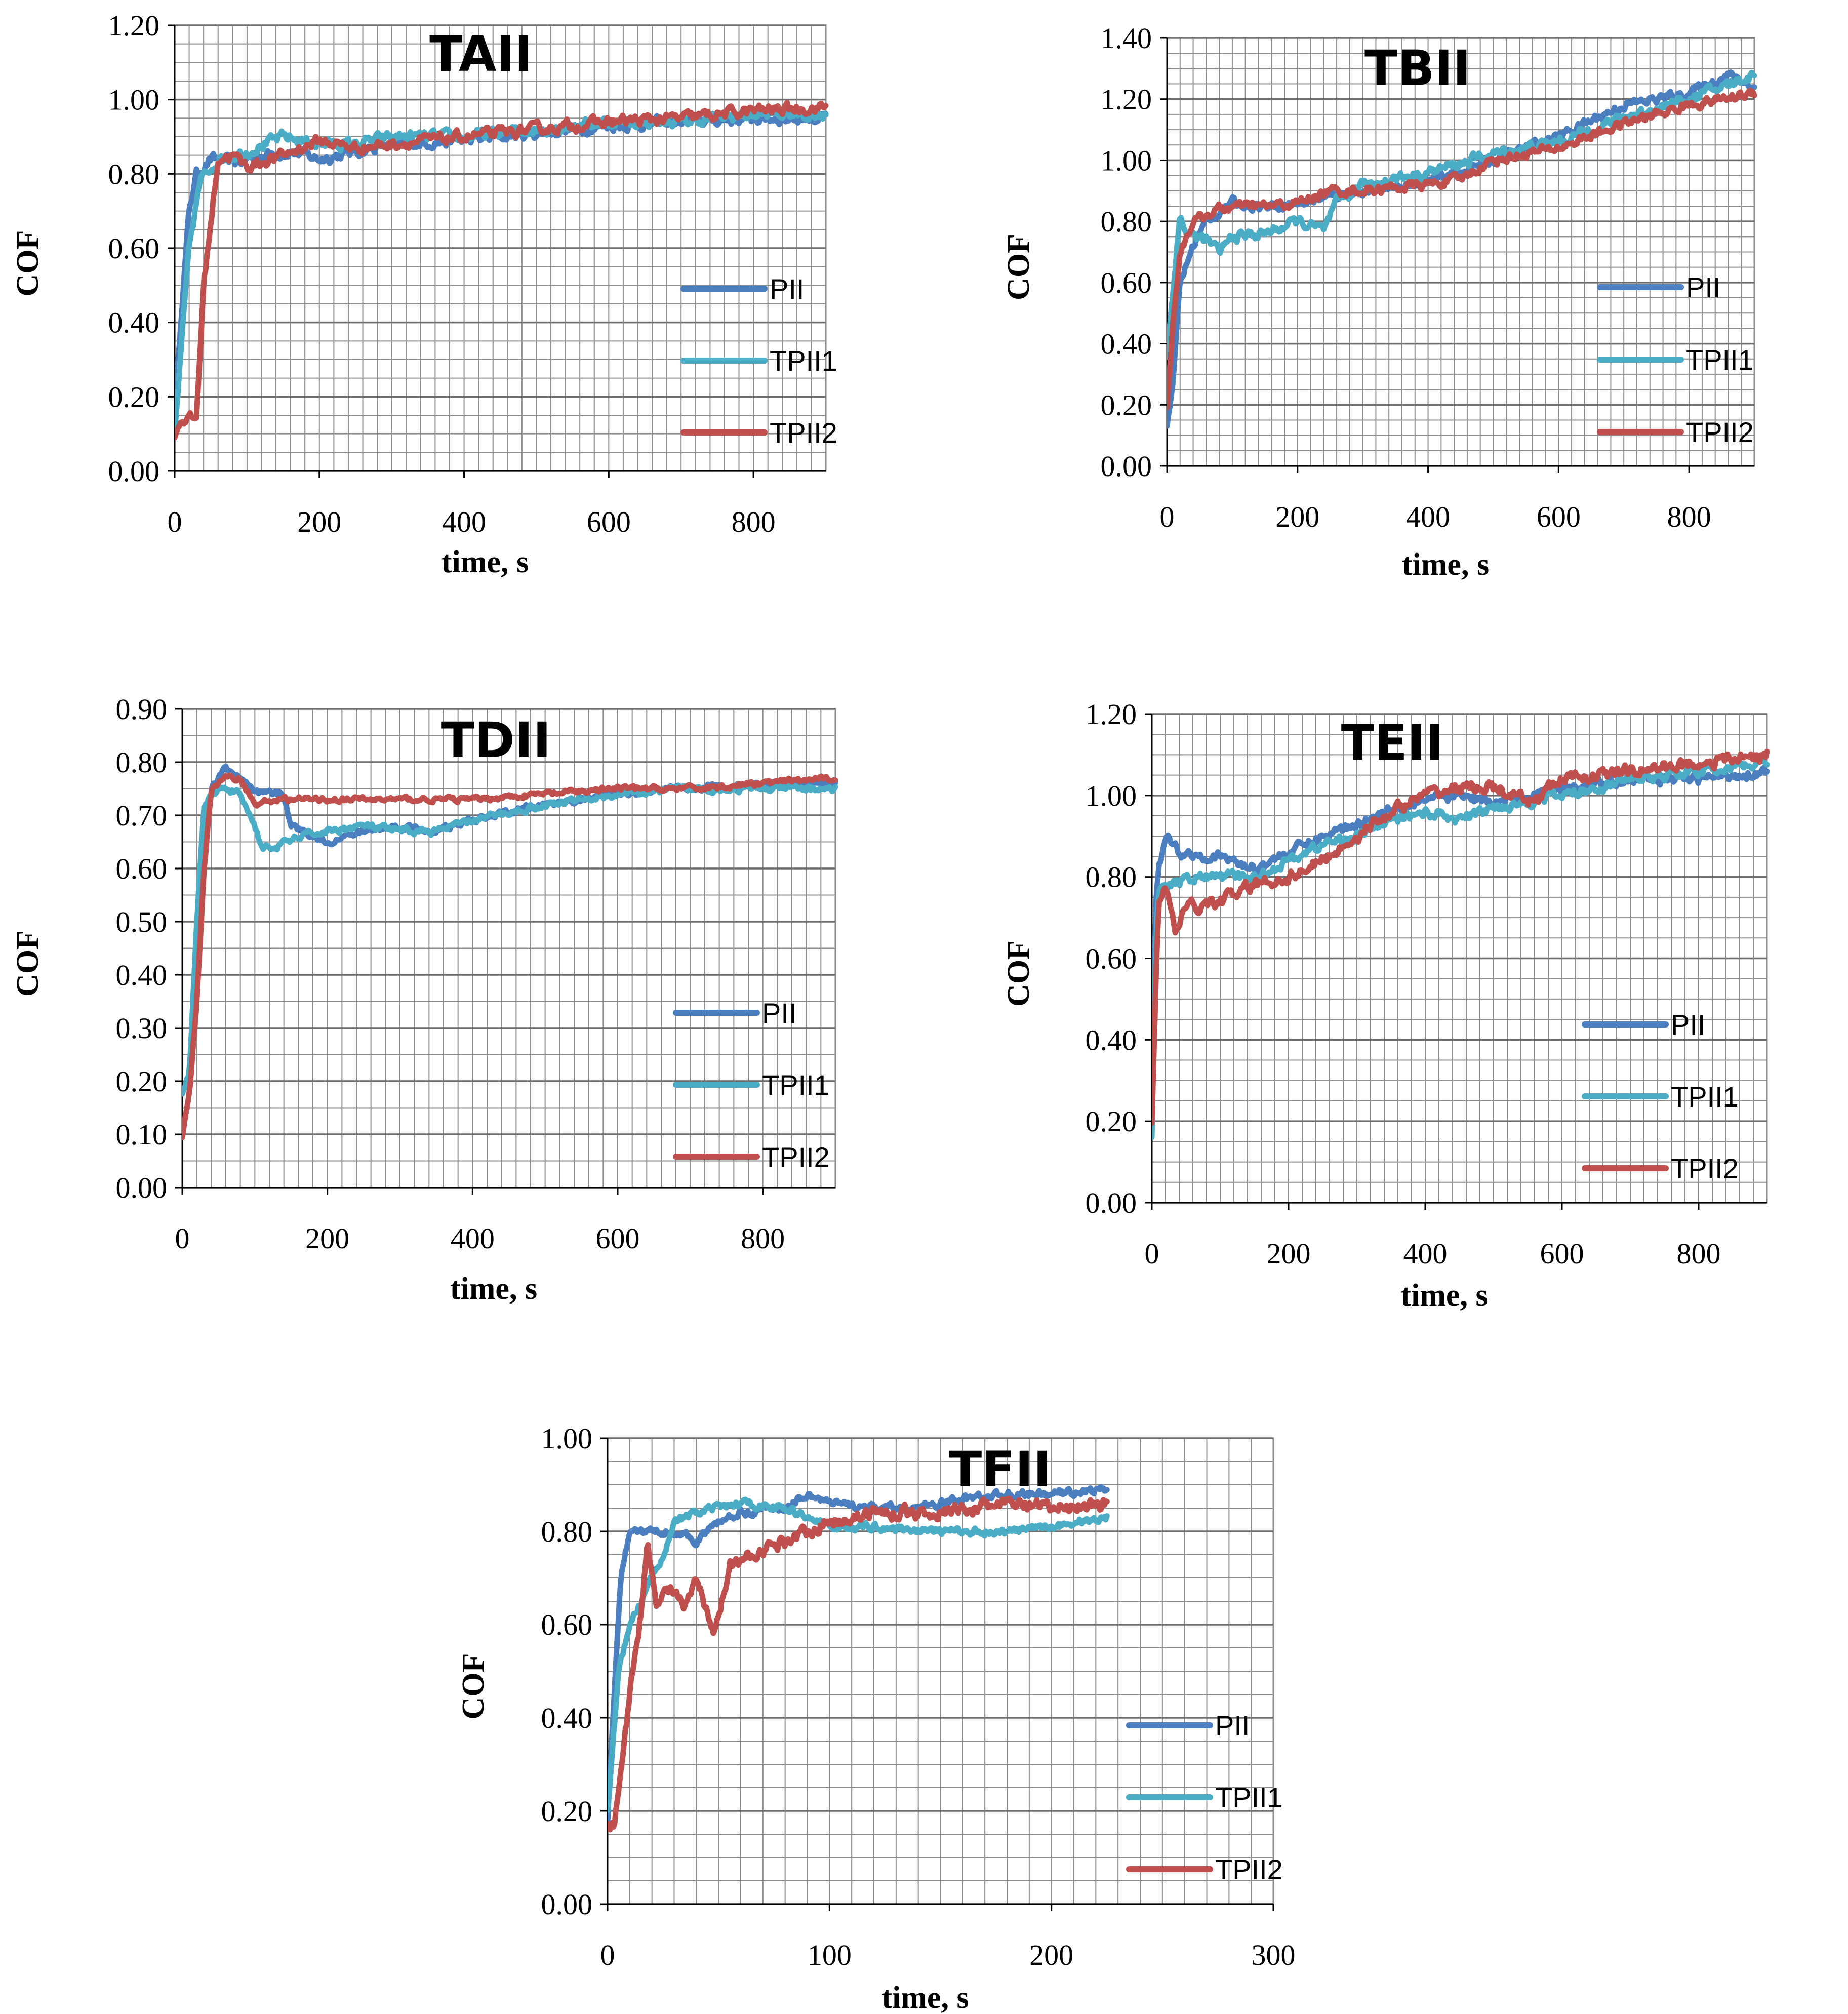 The image size is (1848, 2014). Describe the element at coordinates (142, 921) in the screenshot. I see `y-tick-label: 0.50` at that location.